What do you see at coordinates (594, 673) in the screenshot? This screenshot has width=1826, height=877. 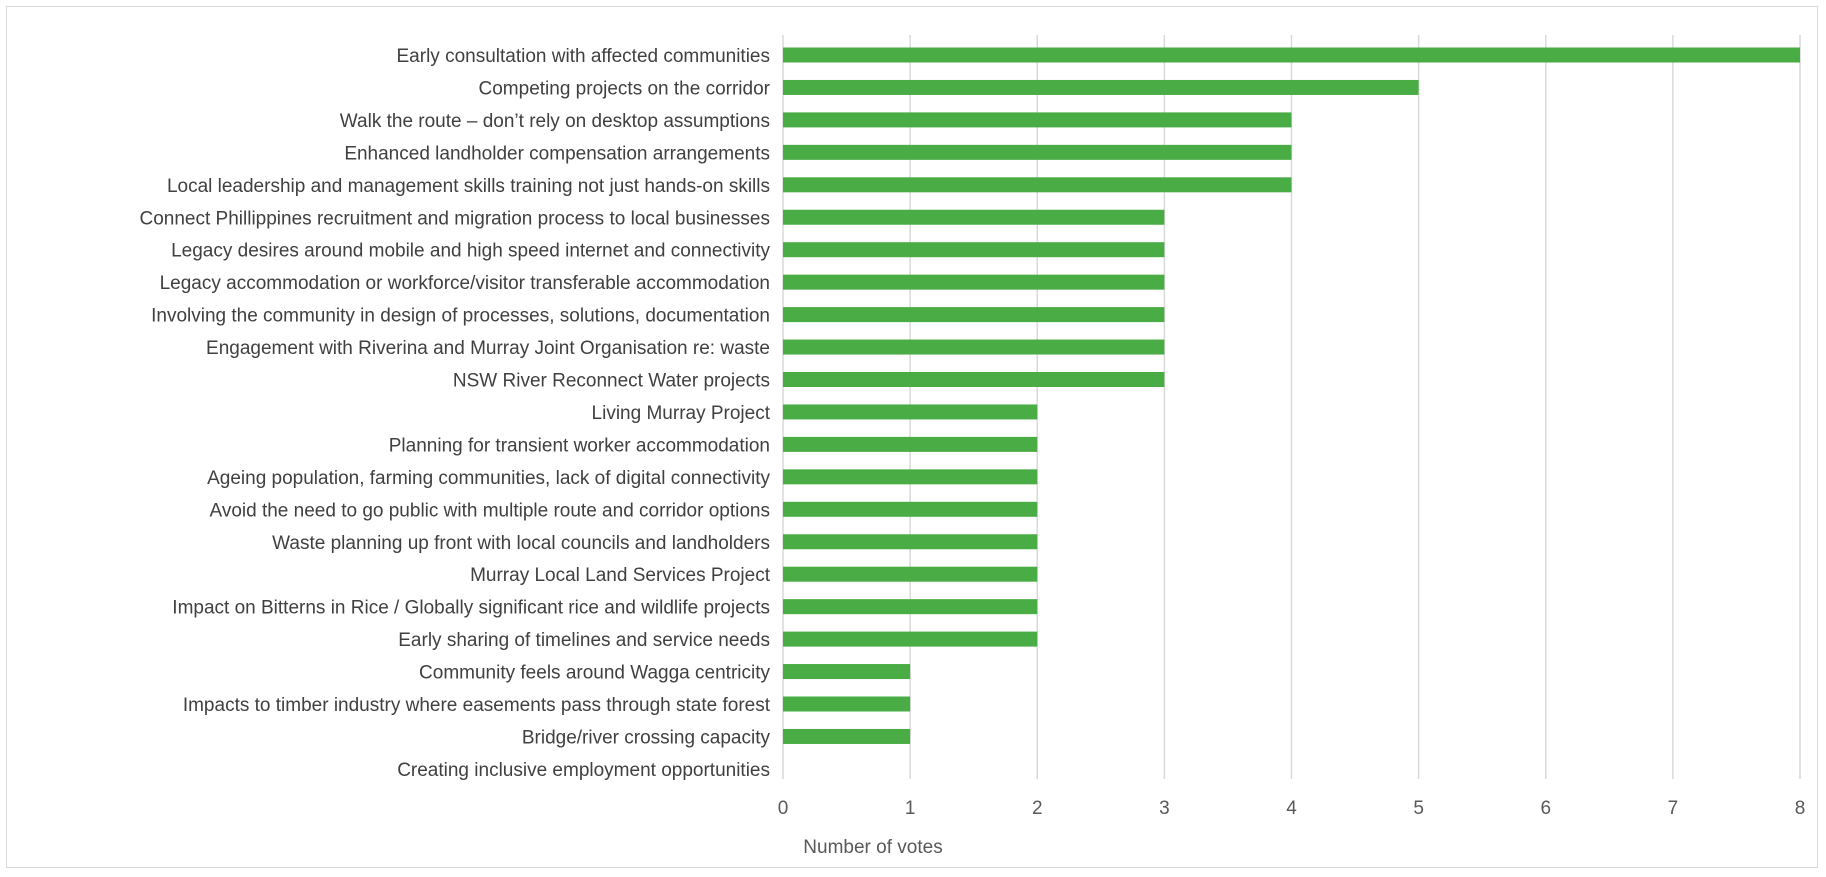 I see `category-label: Community feels around Wagga centricity` at bounding box center [594, 673].